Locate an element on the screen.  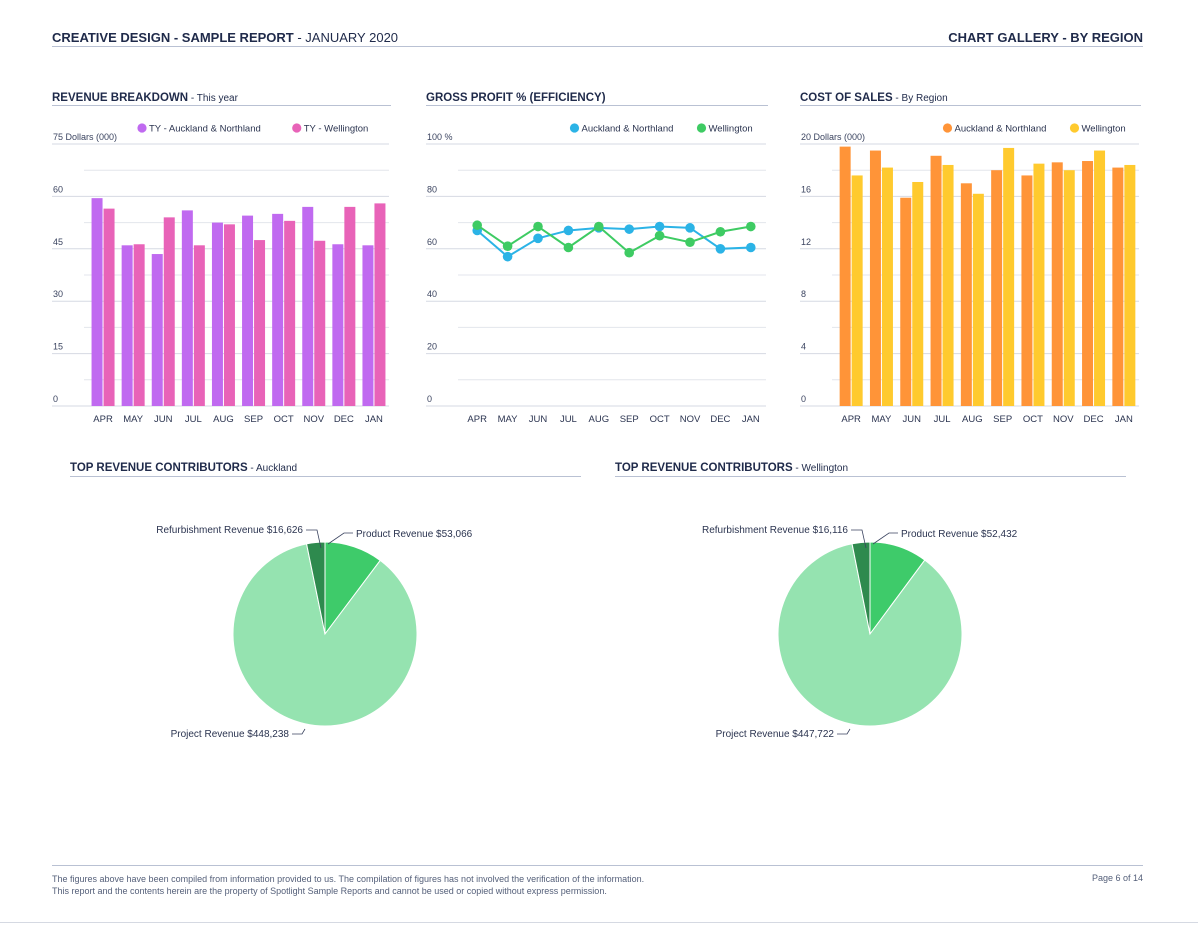
pie-wellington-title: TOP REVENUE CONTRIBUTORS - Wellington is located at coordinates (732, 468).